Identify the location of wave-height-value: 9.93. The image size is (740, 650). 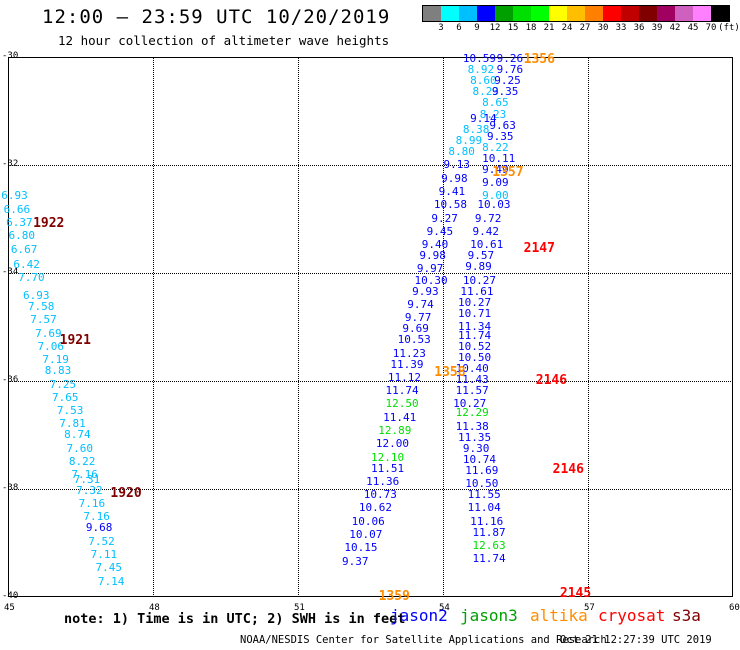
(425, 291).